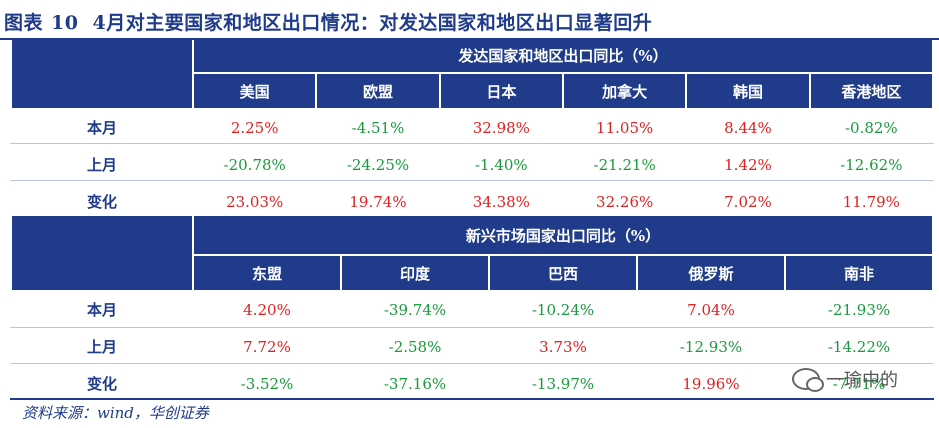 This screenshot has height=428, width=939. Describe the element at coordinates (501, 91) in the screenshot. I see `column-header: 日本` at that location.